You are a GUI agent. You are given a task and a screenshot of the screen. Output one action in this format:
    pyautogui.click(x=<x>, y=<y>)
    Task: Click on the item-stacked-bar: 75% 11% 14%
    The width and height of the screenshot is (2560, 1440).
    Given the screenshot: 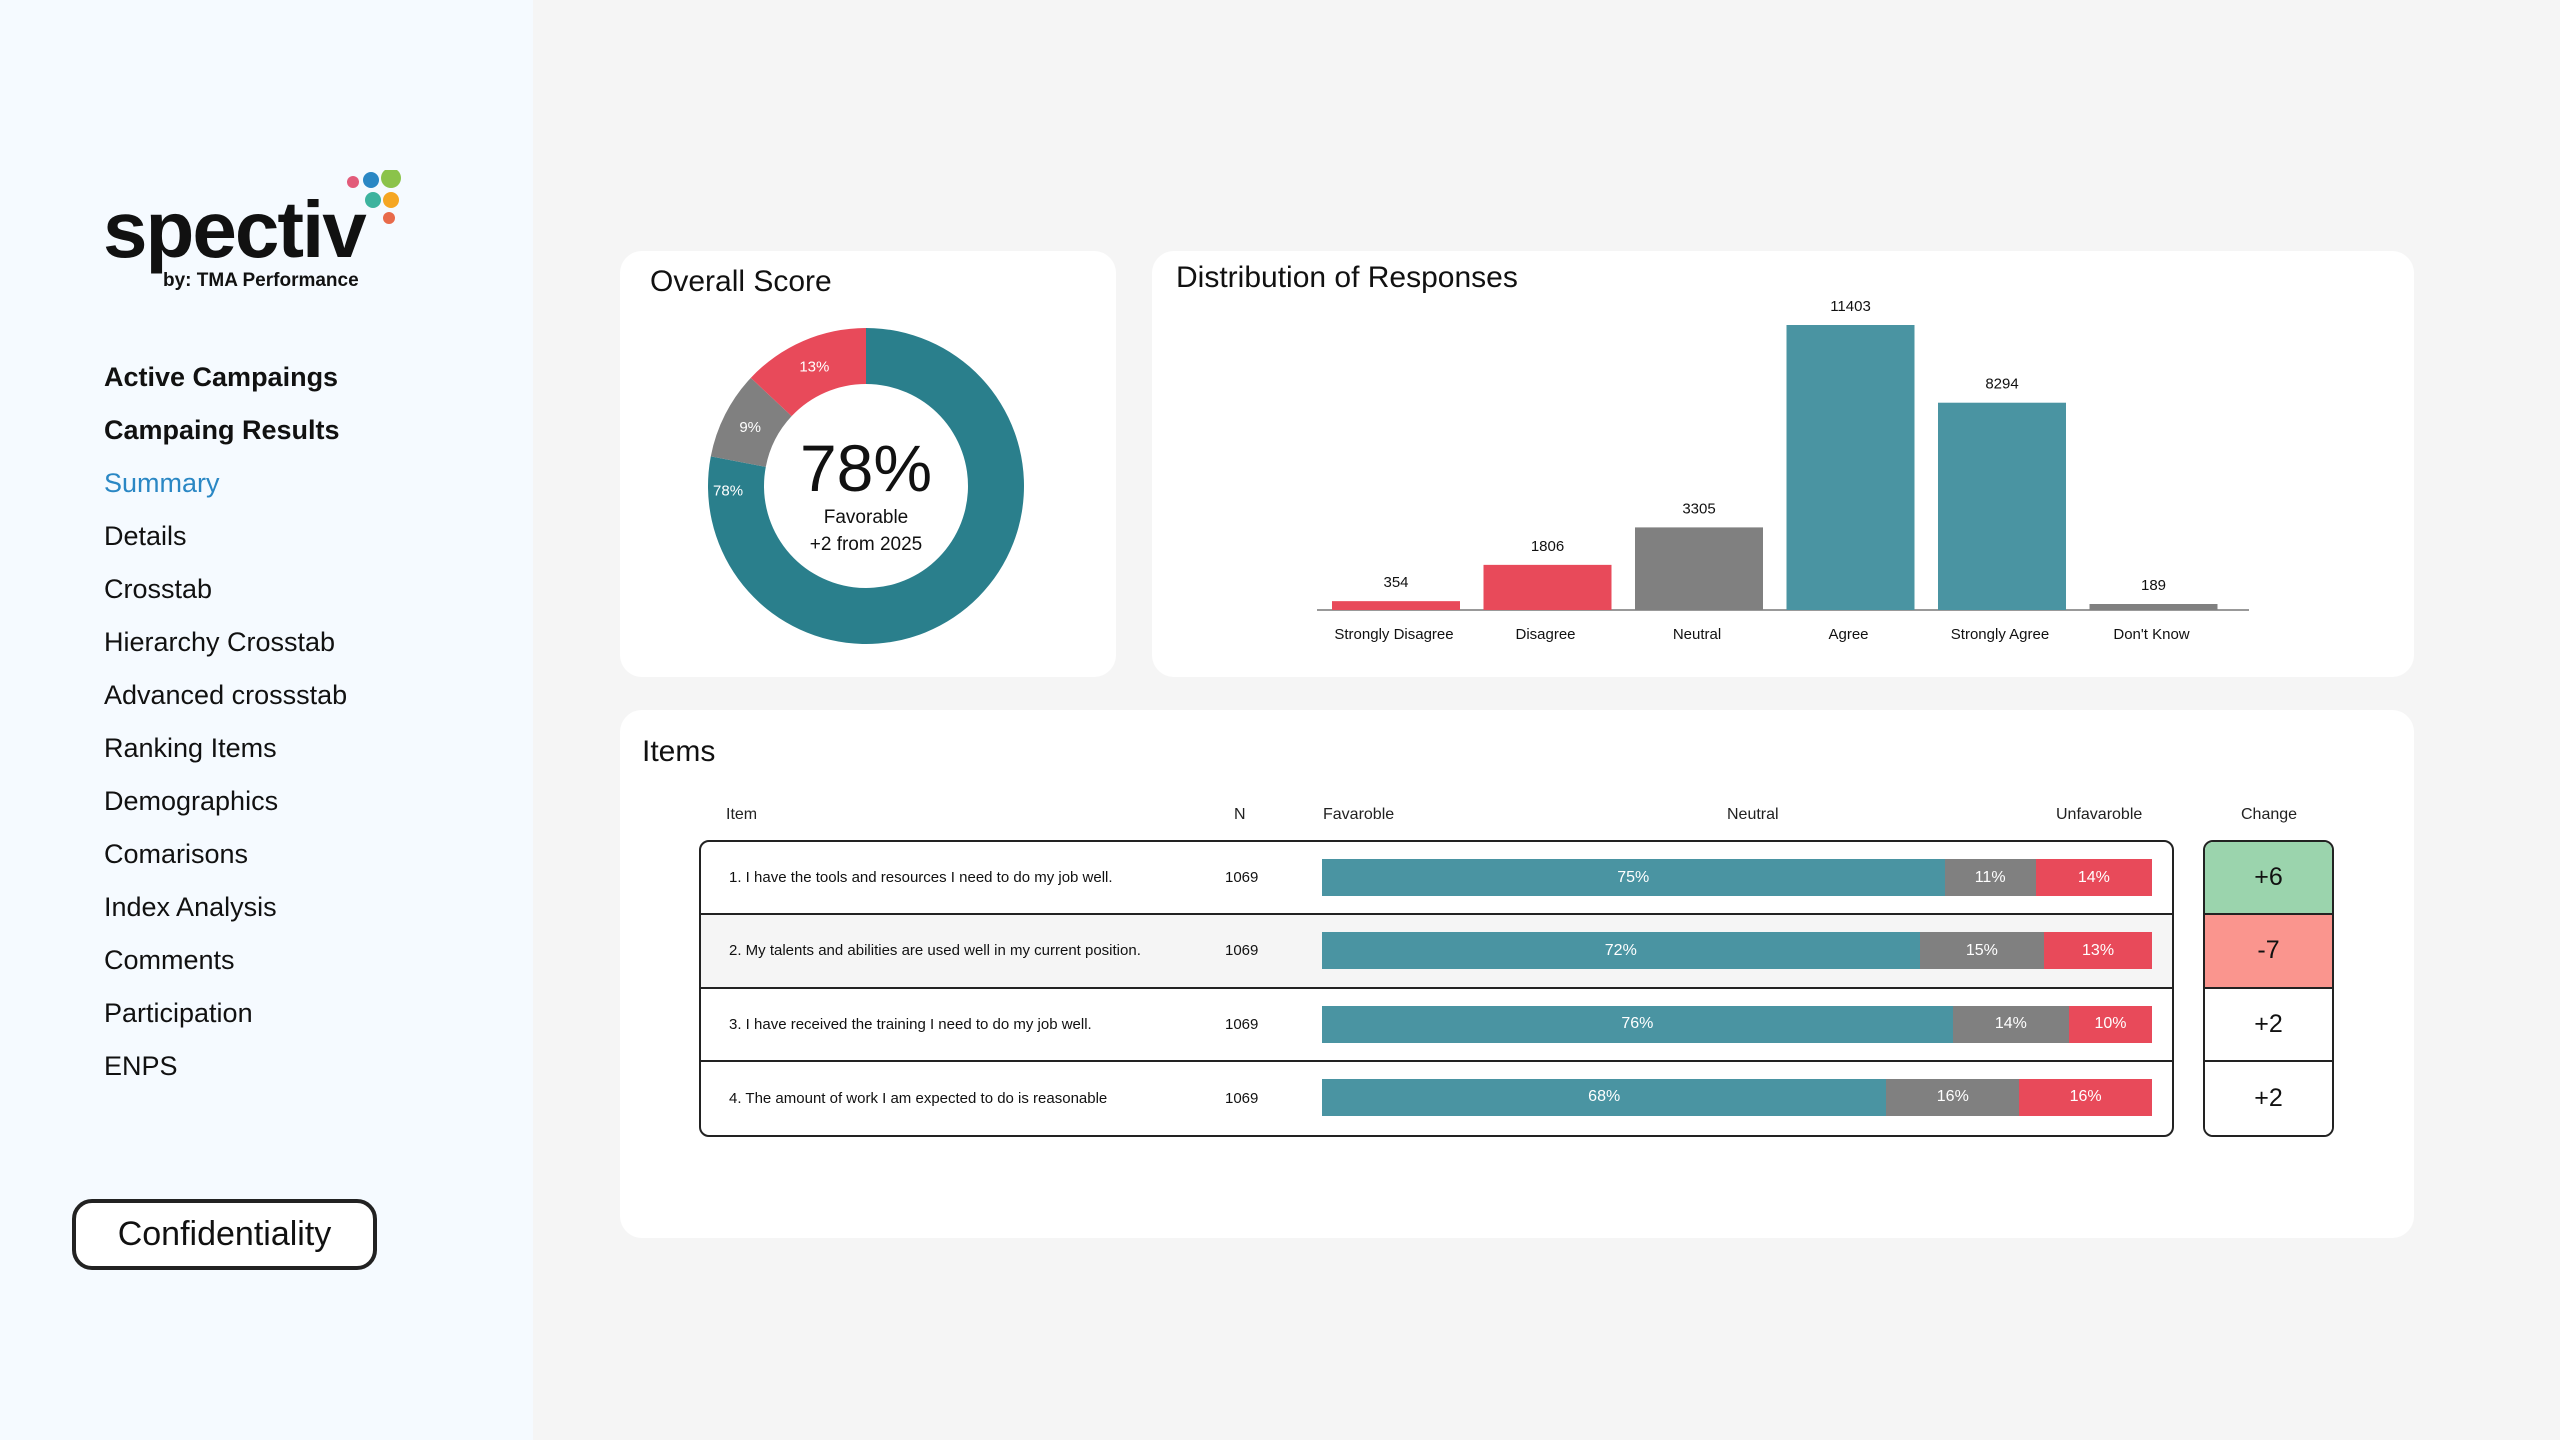 What is the action you would take?
    pyautogui.click(x=1737, y=877)
    